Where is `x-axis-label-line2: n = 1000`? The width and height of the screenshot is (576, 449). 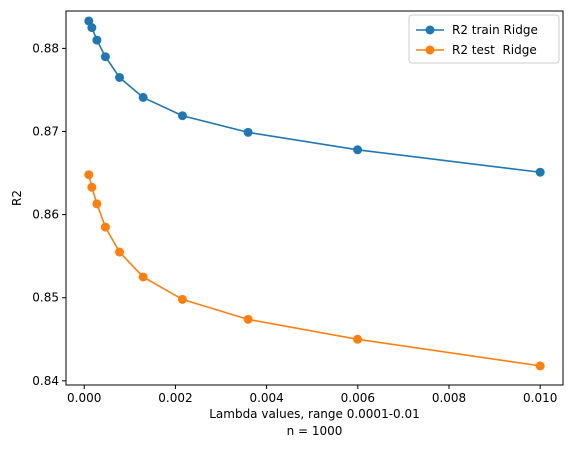
x-axis-label-line2: n = 1000 is located at coordinates (315, 431).